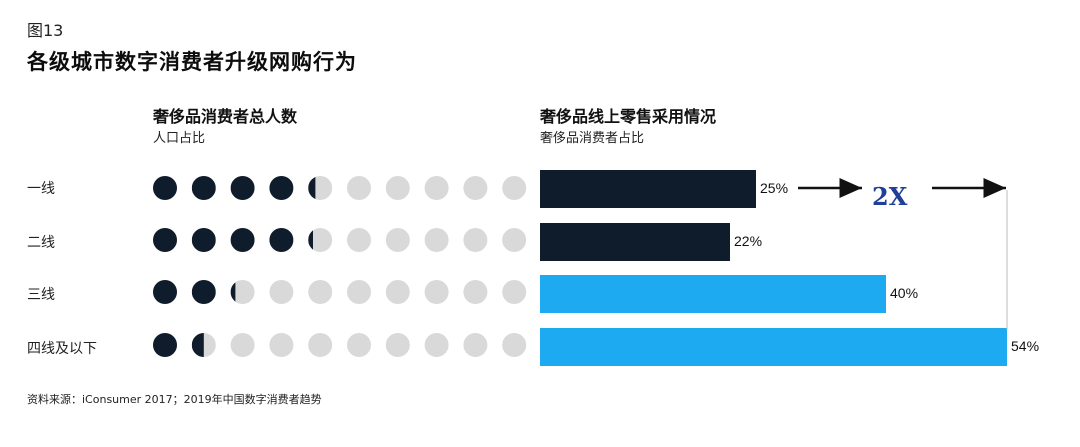  What do you see at coordinates (179, 138) in the screenshot?
I see `left-panel-subtitle: 人口占比` at bounding box center [179, 138].